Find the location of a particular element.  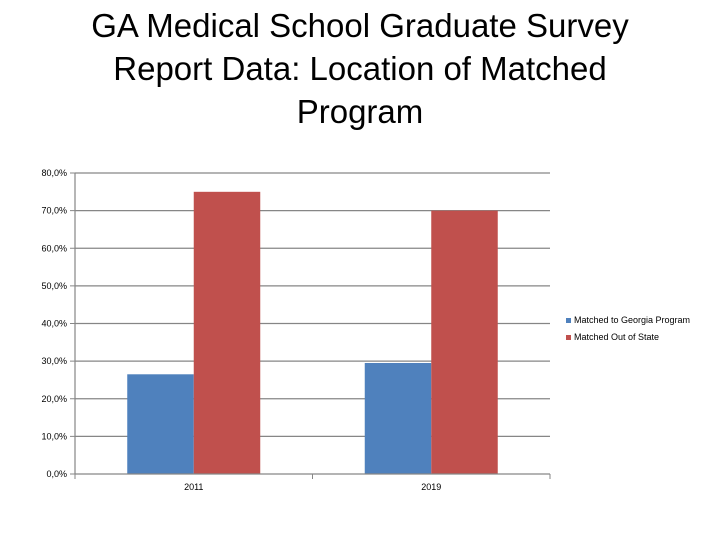

title-line-3: Program is located at coordinates (360, 111).